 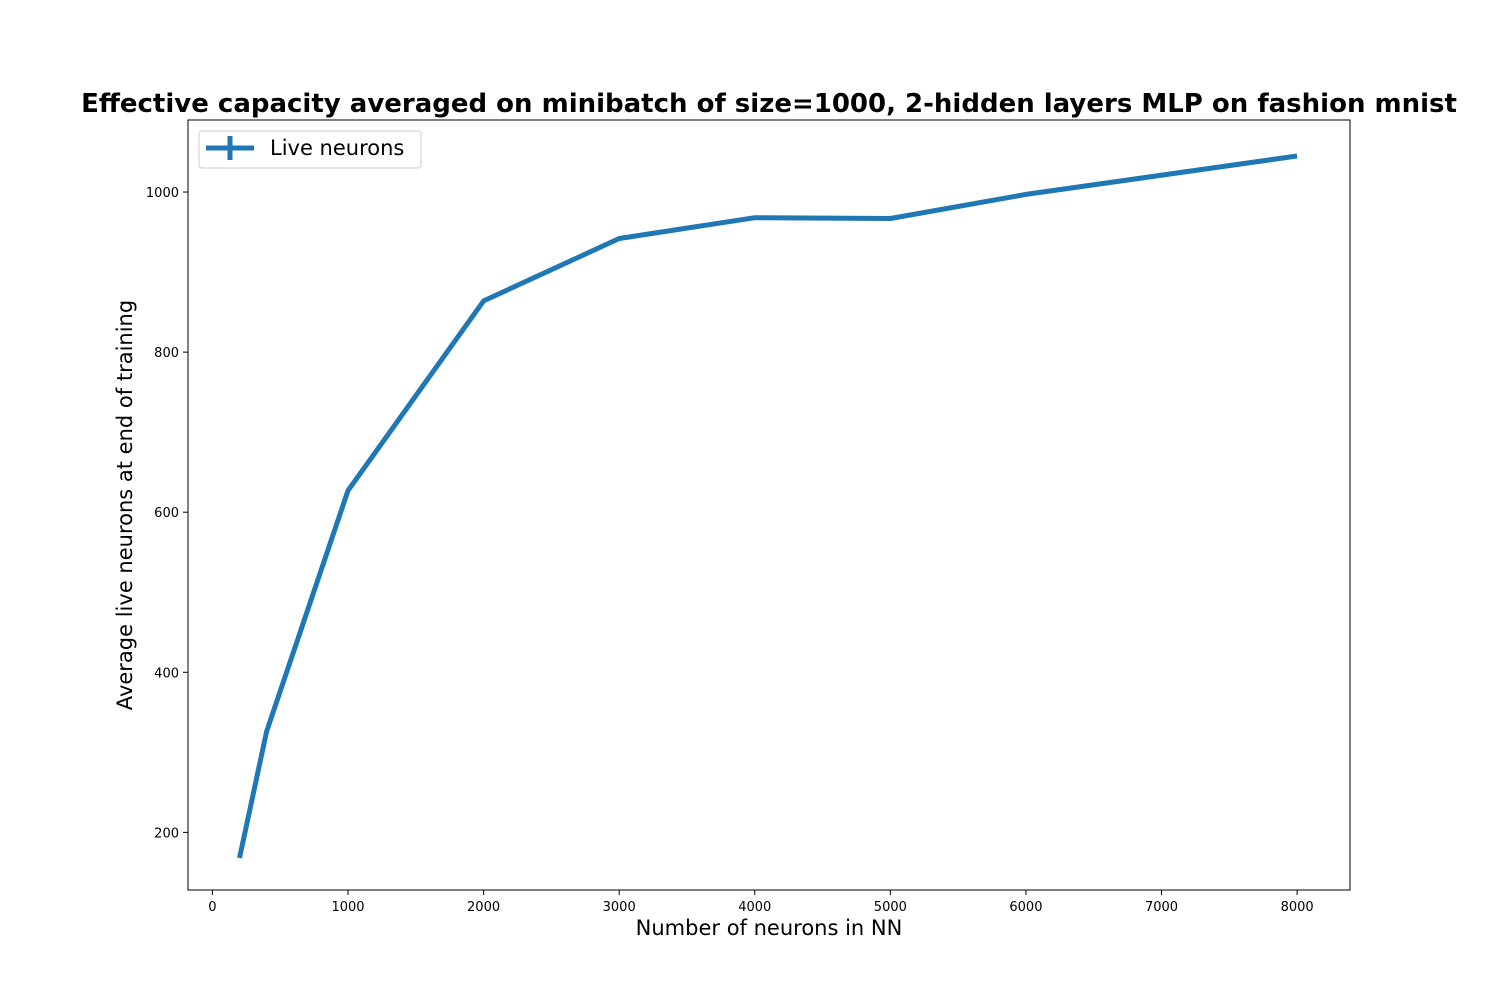 I want to click on x-tick-label: 5000, so click(x=890, y=907).